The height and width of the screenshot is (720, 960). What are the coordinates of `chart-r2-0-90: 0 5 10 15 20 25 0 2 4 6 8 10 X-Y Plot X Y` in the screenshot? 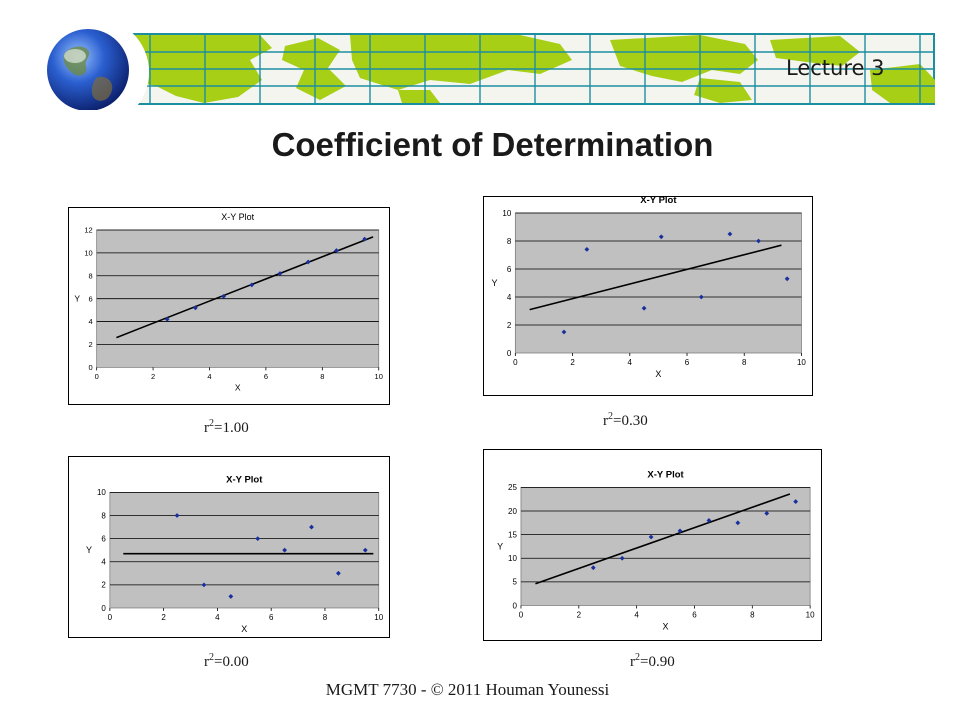 It's located at (652, 545).